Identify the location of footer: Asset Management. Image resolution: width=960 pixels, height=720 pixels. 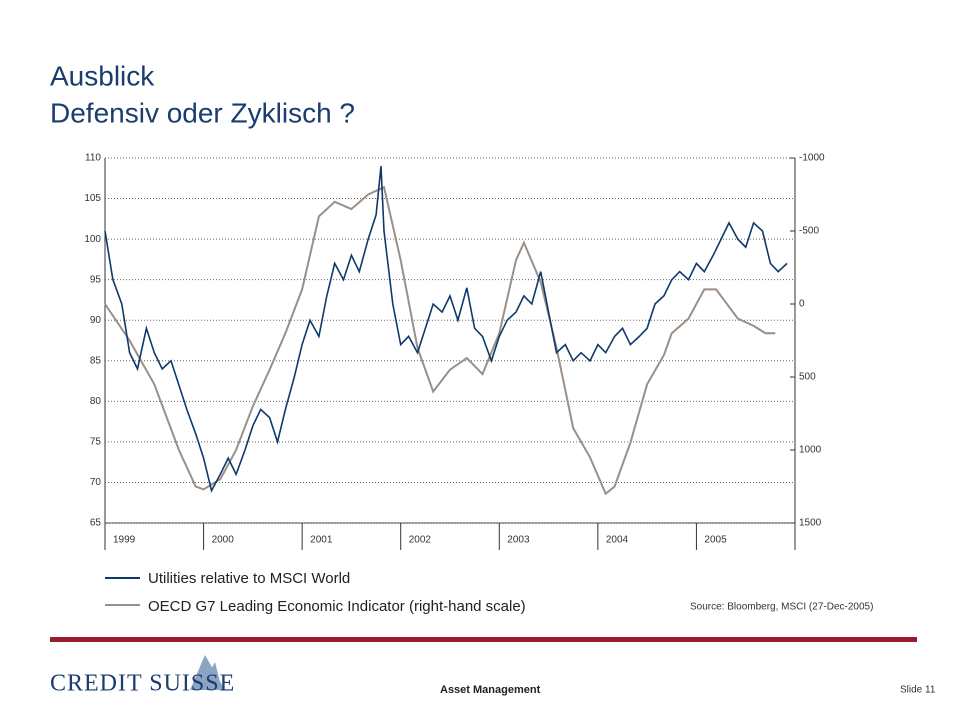
(490, 690).